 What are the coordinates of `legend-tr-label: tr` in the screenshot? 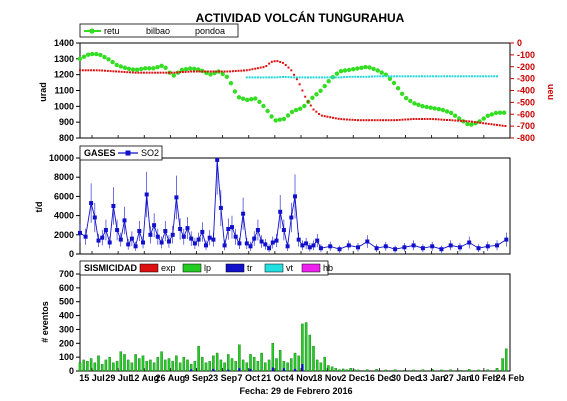 It's located at (250, 268).